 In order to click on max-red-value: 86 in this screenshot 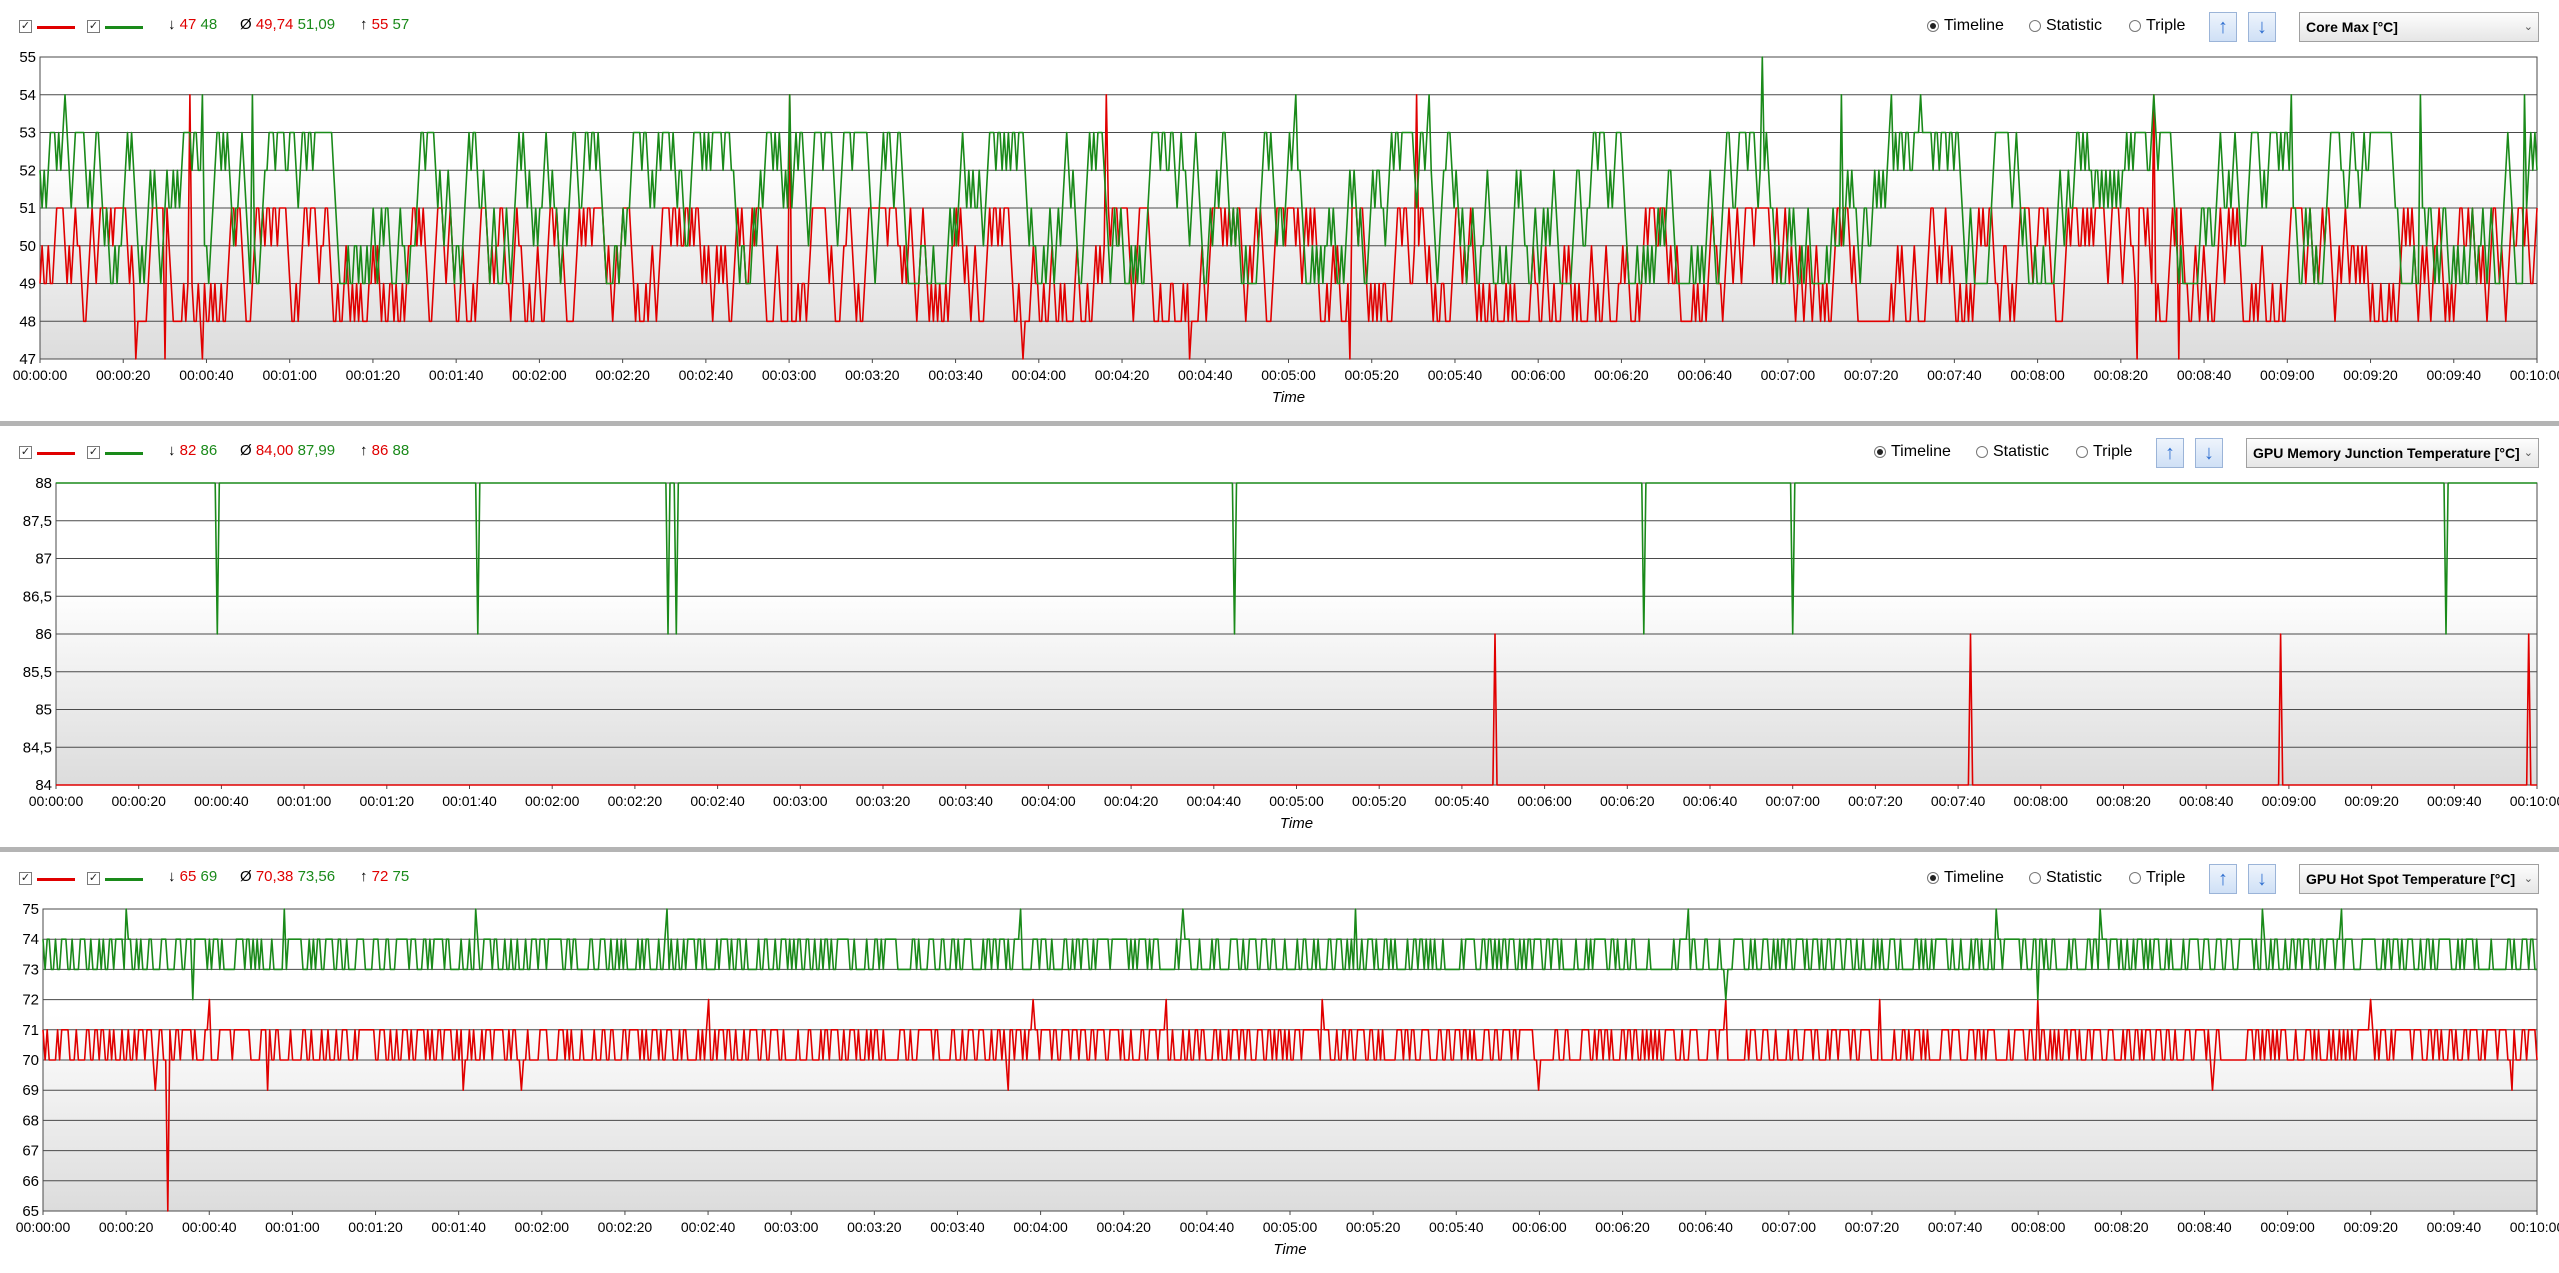, I will do `click(380, 450)`.